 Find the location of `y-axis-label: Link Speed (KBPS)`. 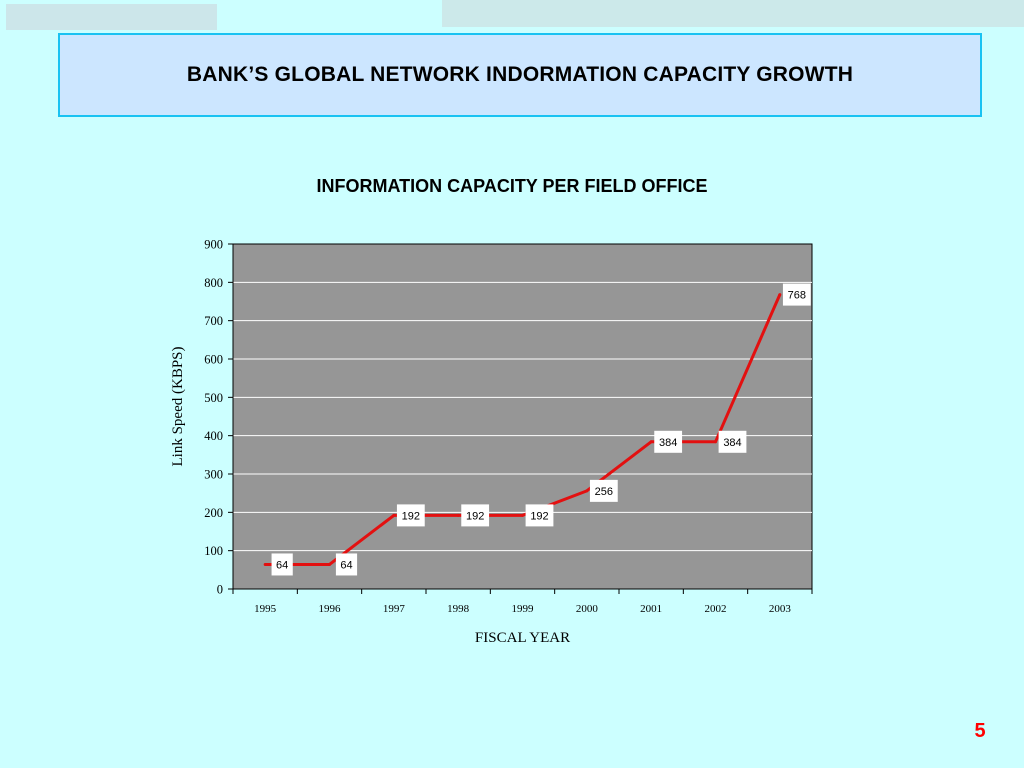

y-axis-label: Link Speed (KBPS) is located at coordinates (178, 406).